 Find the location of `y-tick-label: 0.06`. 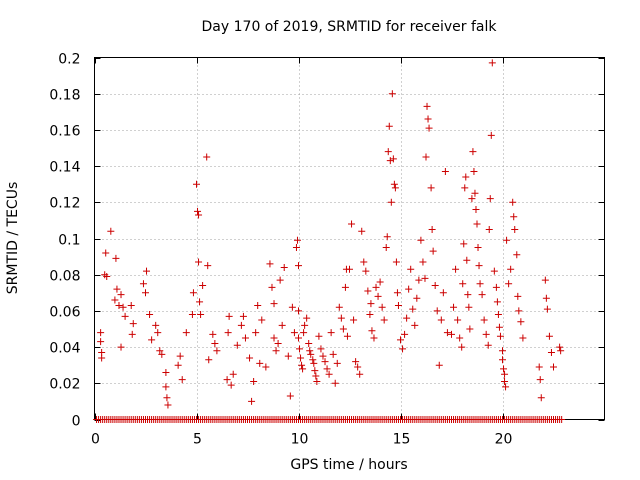

y-tick-label: 0.06 is located at coordinates (64, 313).